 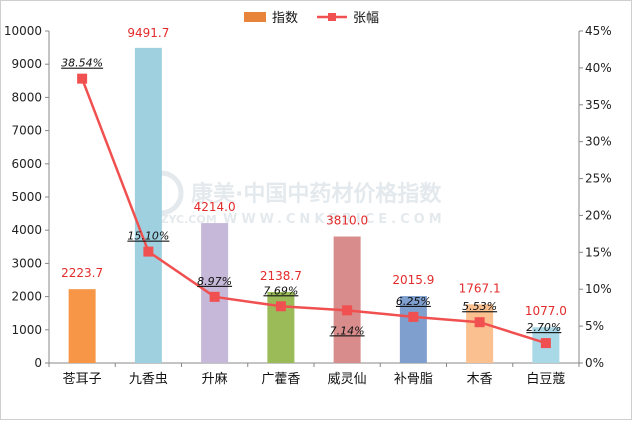 I want to click on right-tick-label: 35%, so click(x=598, y=105).